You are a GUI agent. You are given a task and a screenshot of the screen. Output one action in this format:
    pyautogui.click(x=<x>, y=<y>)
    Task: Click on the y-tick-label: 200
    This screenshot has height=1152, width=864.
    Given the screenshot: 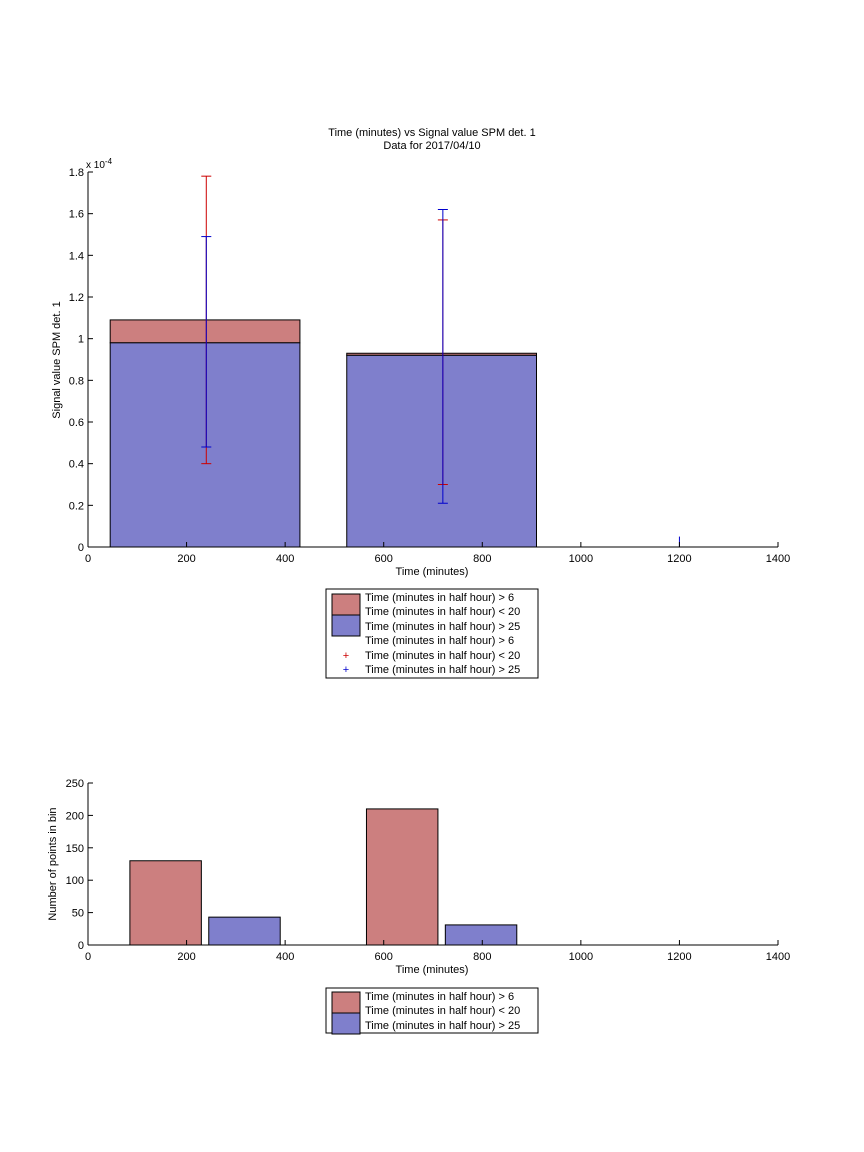 What is the action you would take?
    pyautogui.click(x=75, y=816)
    